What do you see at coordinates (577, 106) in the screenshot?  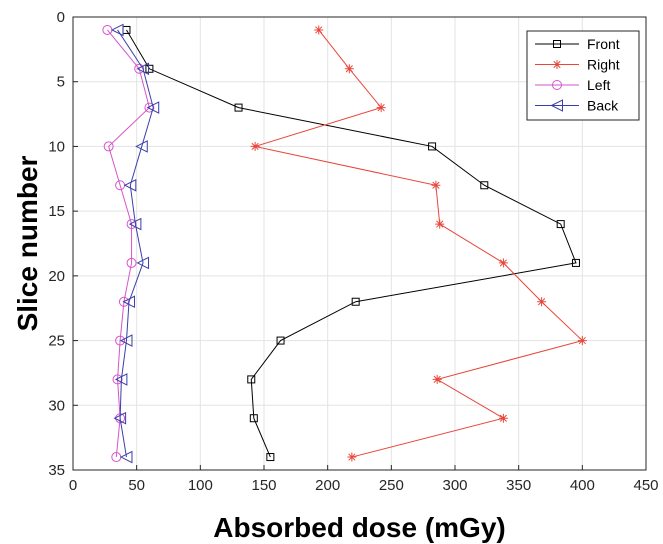 I see `legend-item-back: Back` at bounding box center [577, 106].